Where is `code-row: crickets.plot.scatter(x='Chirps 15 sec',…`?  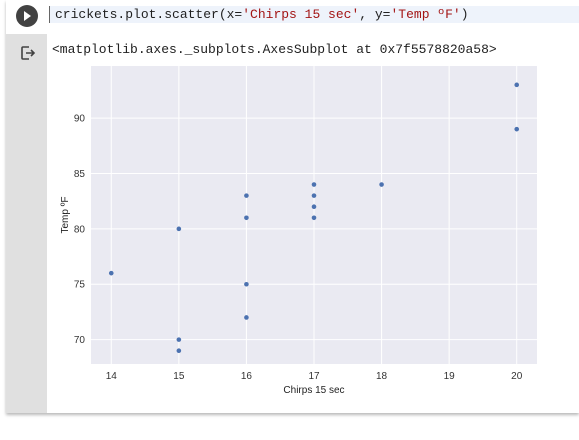 code-row: crickets.plot.scatter(x='Chirps 15 sec',… is located at coordinates (292, 17).